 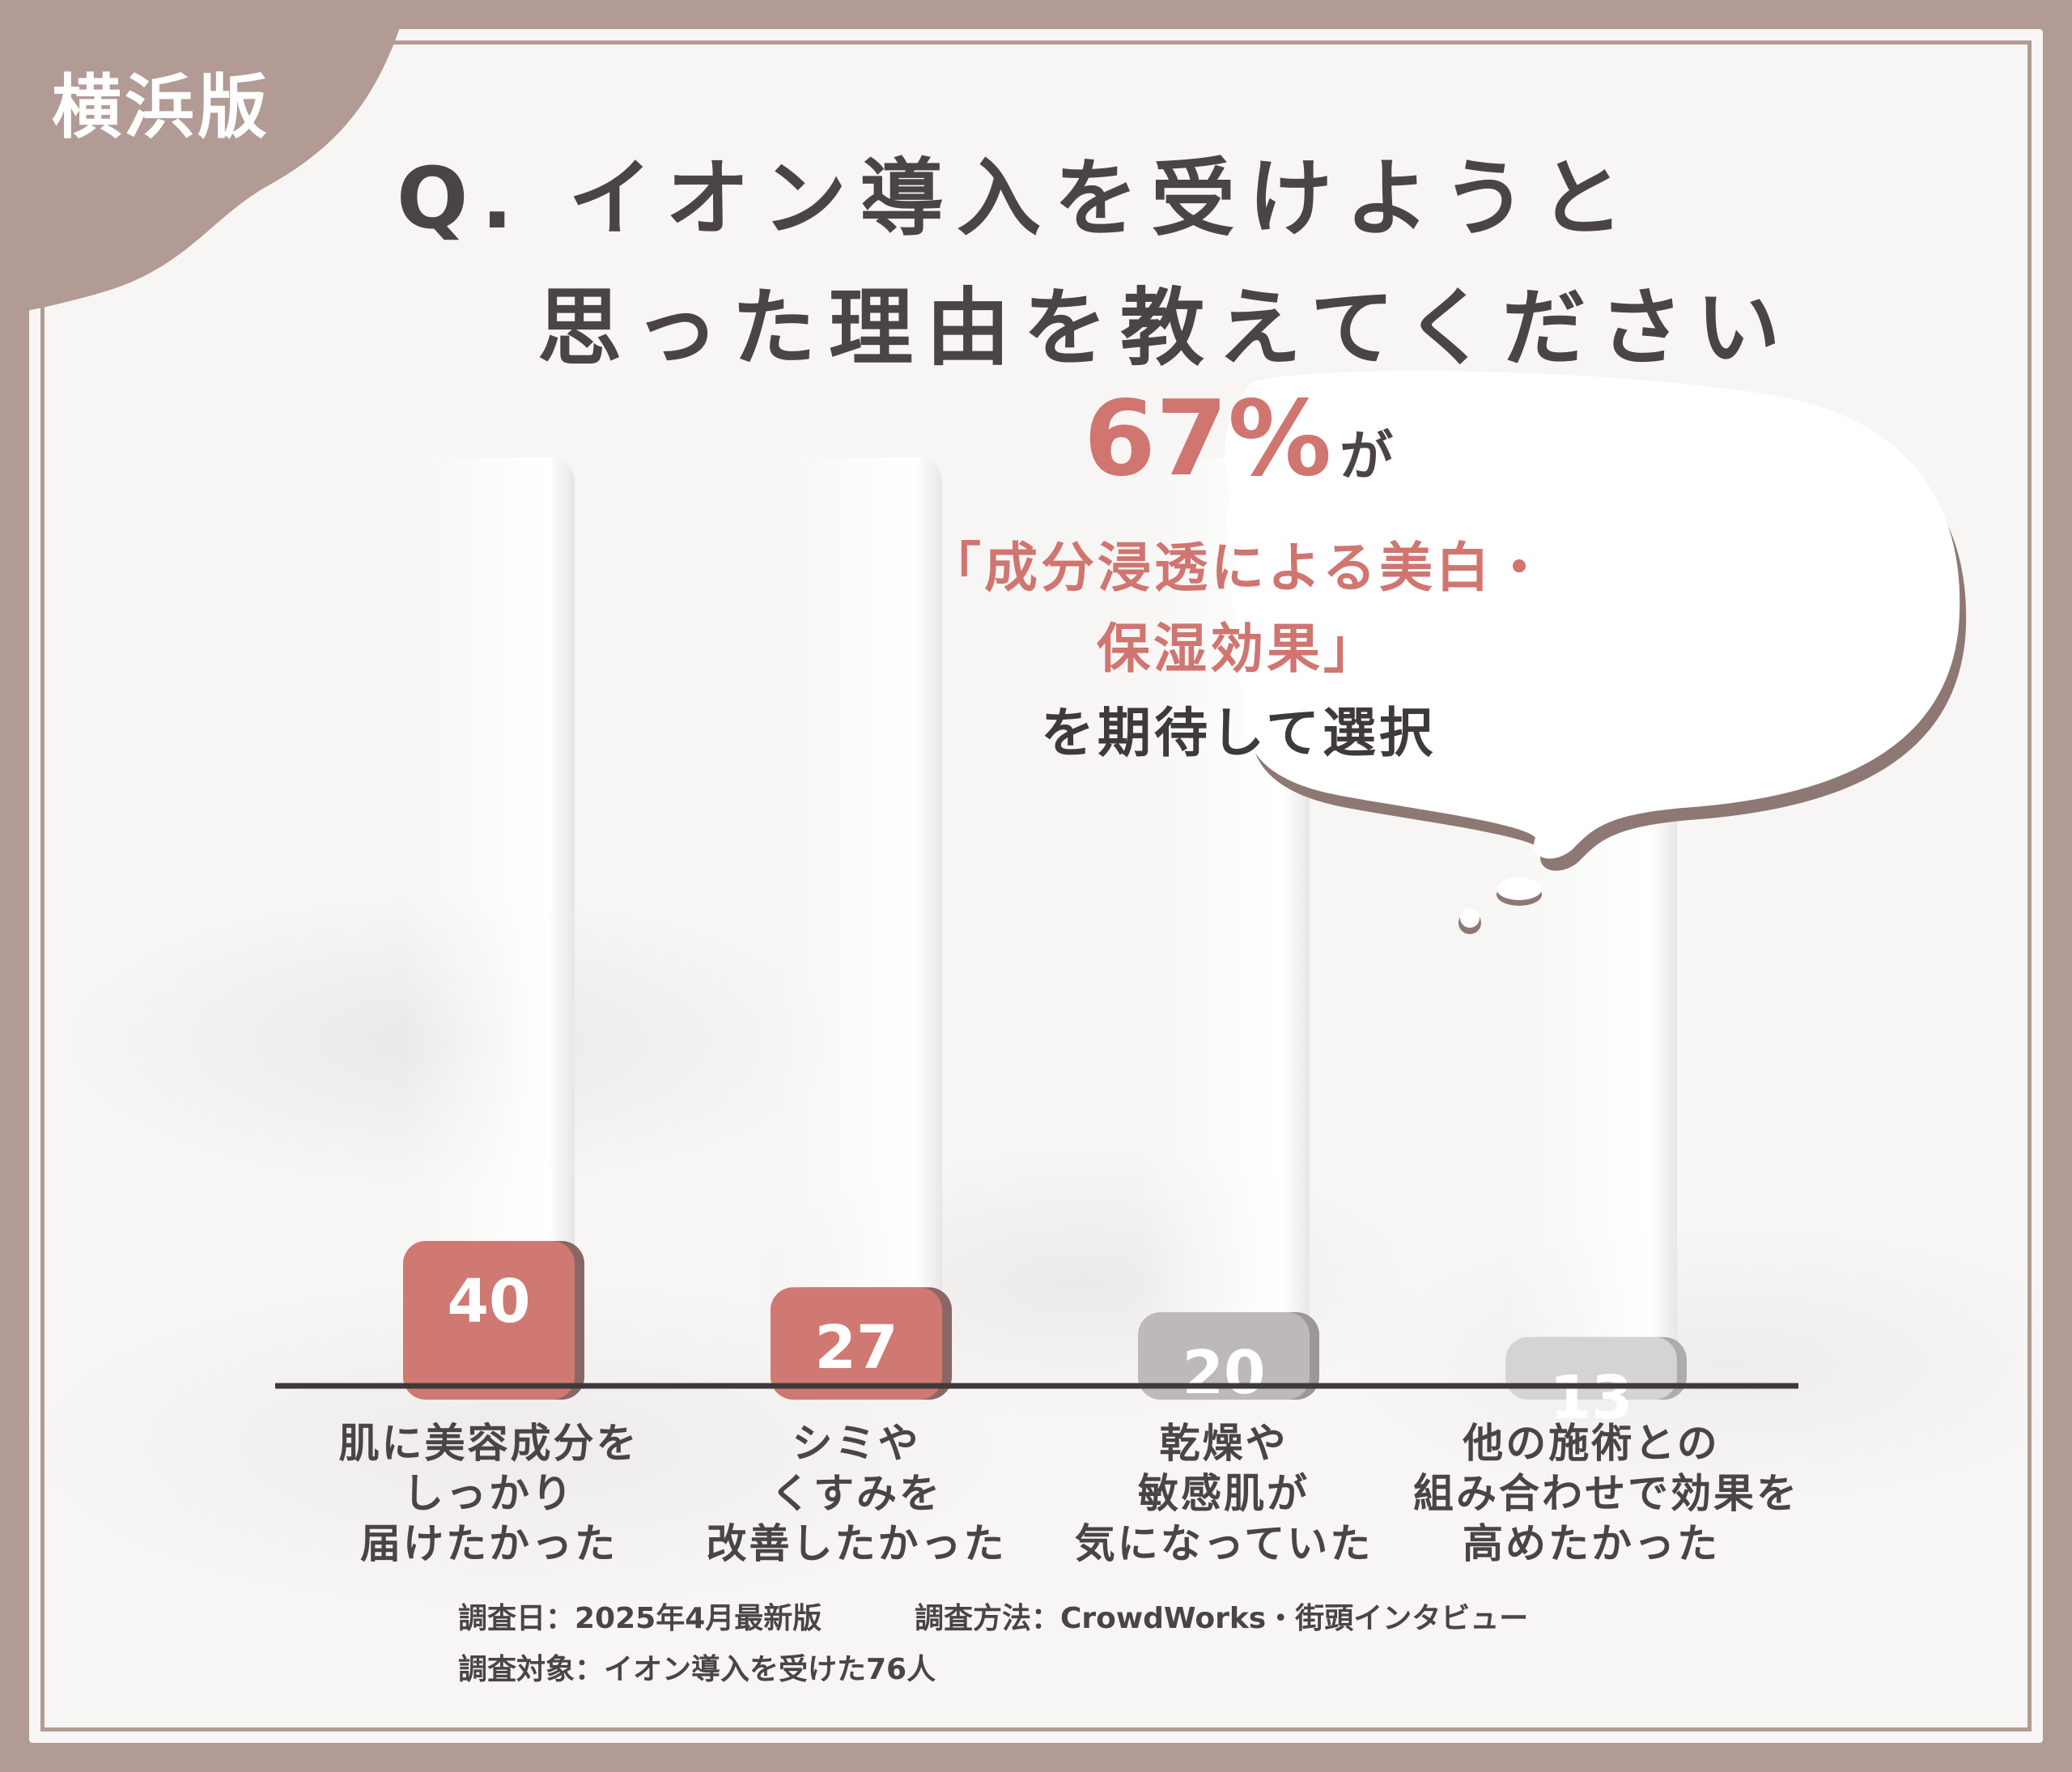 I want to click on category-label-line: 高めたかった, so click(x=1591, y=1544).